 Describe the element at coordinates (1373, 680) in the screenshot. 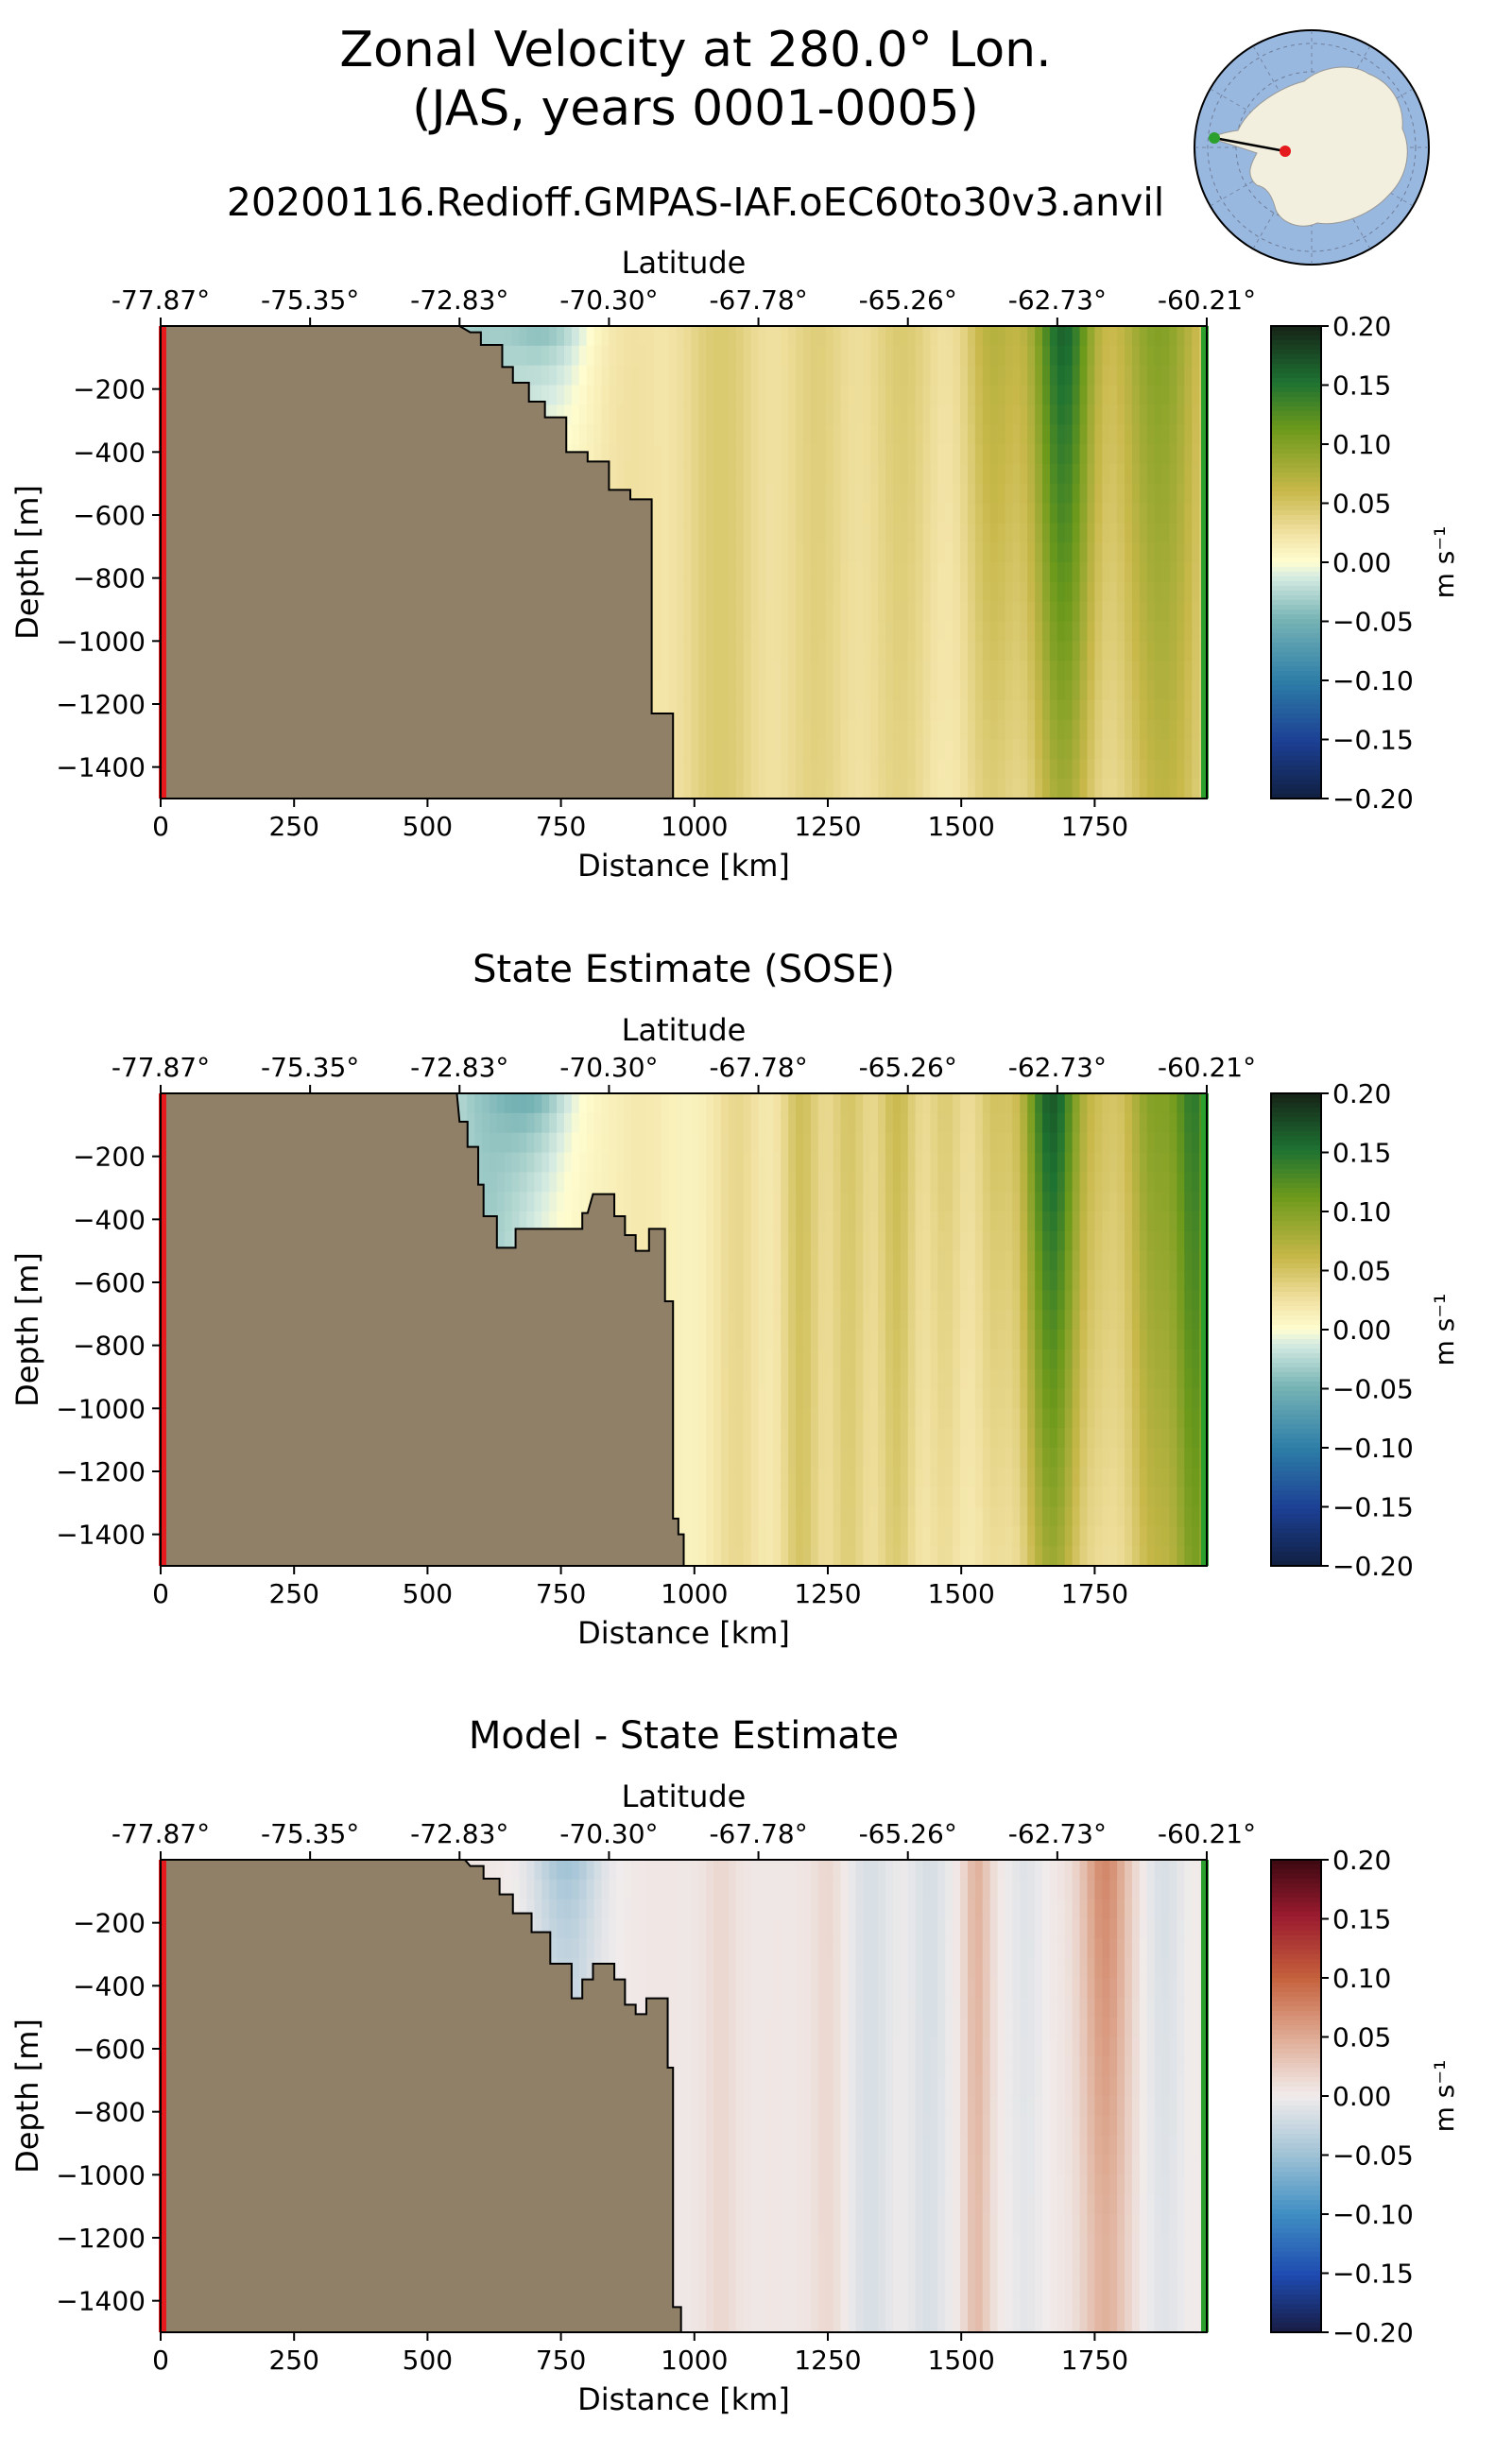

I see `colorbar-tick-label: −0.10` at that location.